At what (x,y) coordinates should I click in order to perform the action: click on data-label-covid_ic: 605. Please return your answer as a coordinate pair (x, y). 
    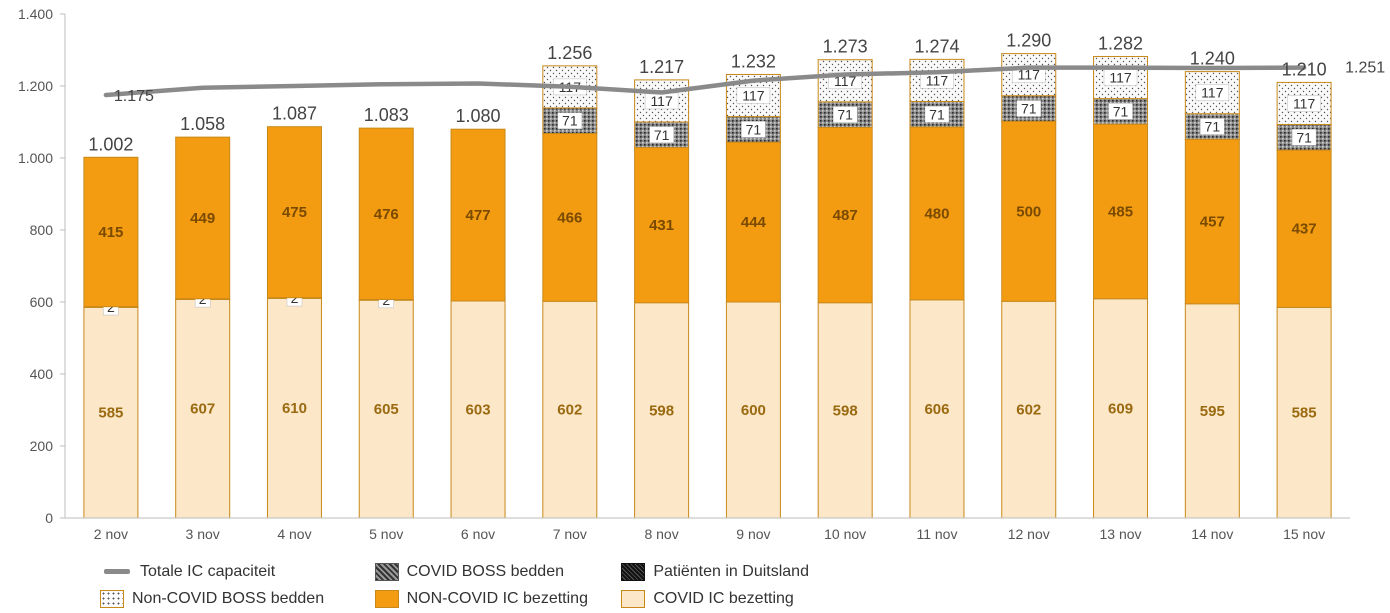
    Looking at the image, I should click on (386, 409).